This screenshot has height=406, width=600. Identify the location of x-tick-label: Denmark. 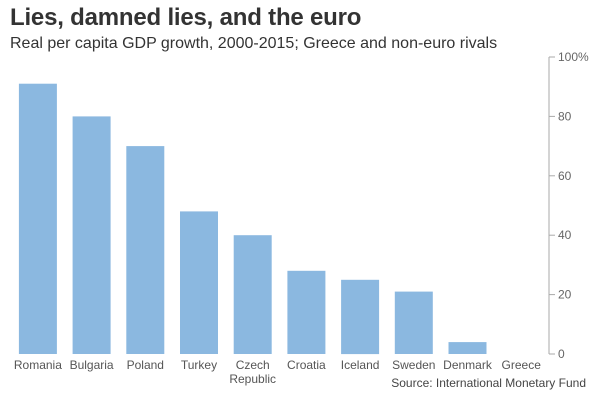
(468, 365).